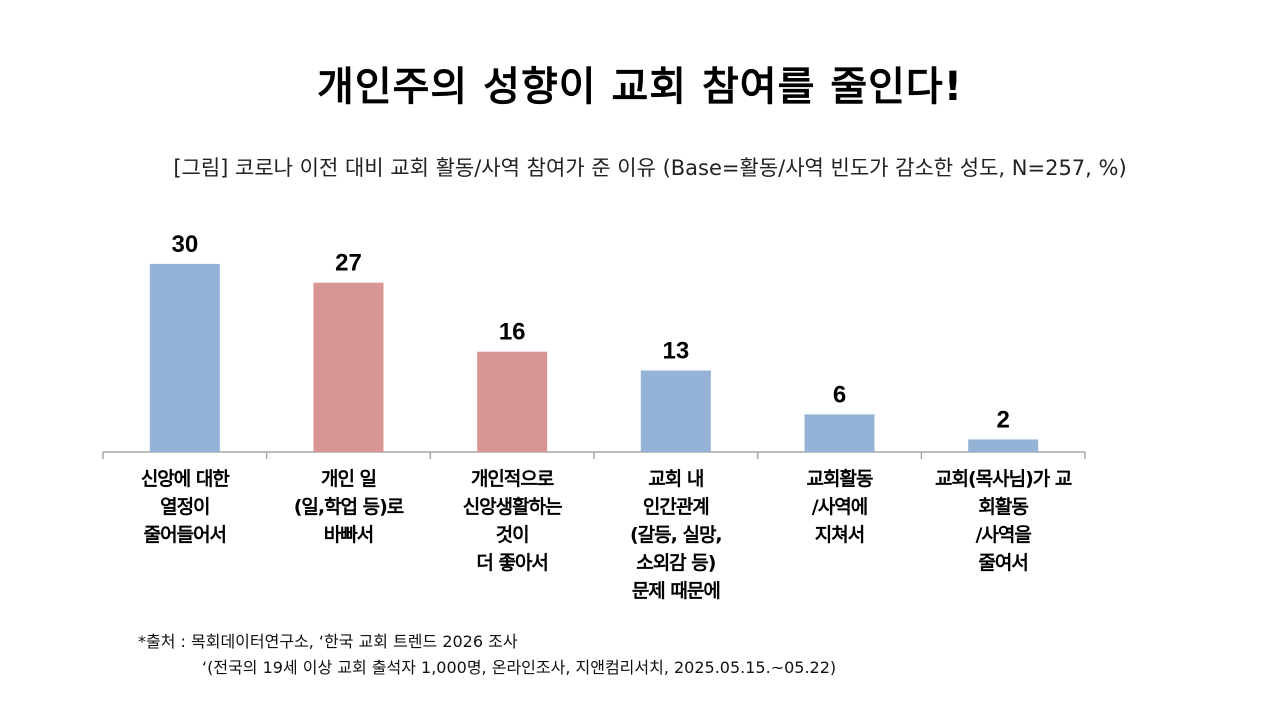 This screenshot has width=1280, height=720. What do you see at coordinates (349, 507) in the screenshot?
I see `category-label-2: 개인 일 (일,학업 등)로 바빠서` at bounding box center [349, 507].